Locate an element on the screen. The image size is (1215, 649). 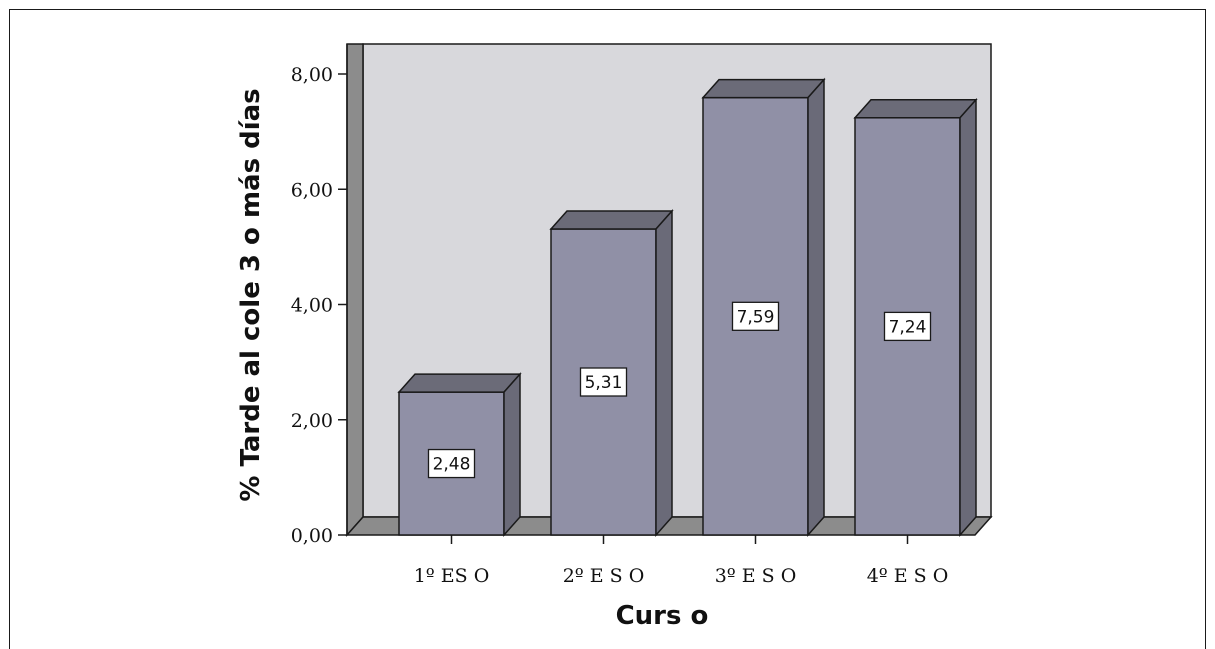
y-axis-title: % Tarde al cole 3 o más días is located at coordinates (251, 294).